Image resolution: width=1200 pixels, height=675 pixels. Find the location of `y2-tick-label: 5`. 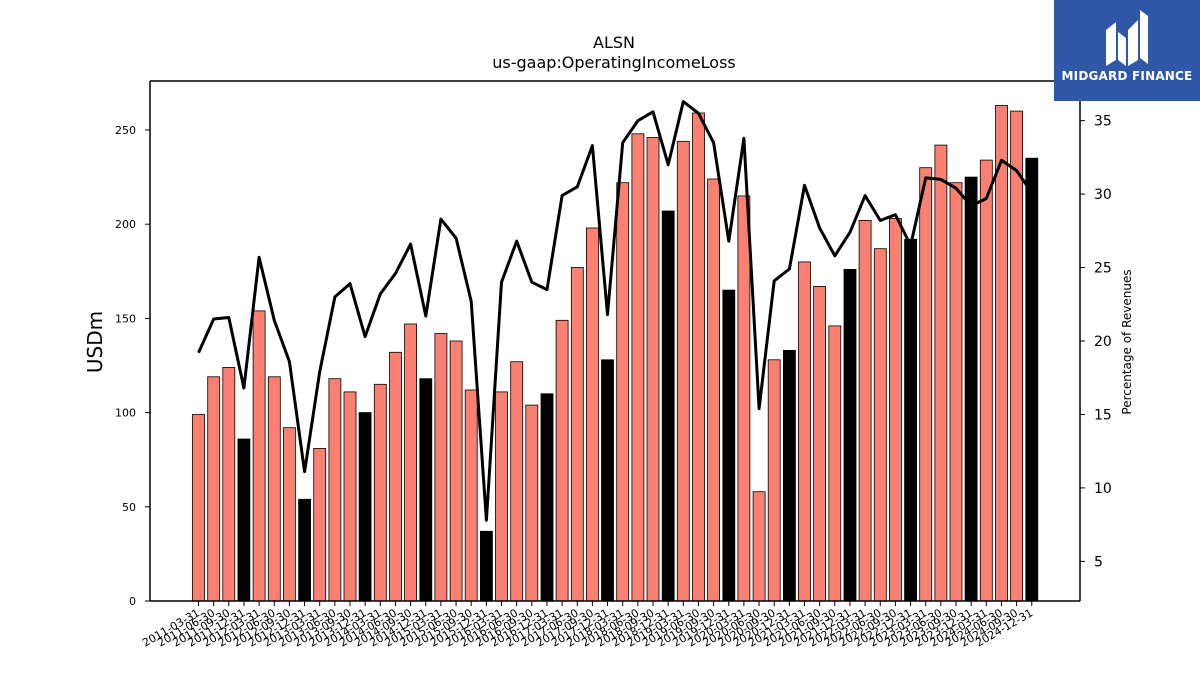

y2-tick-label: 5 is located at coordinates (1098, 562).